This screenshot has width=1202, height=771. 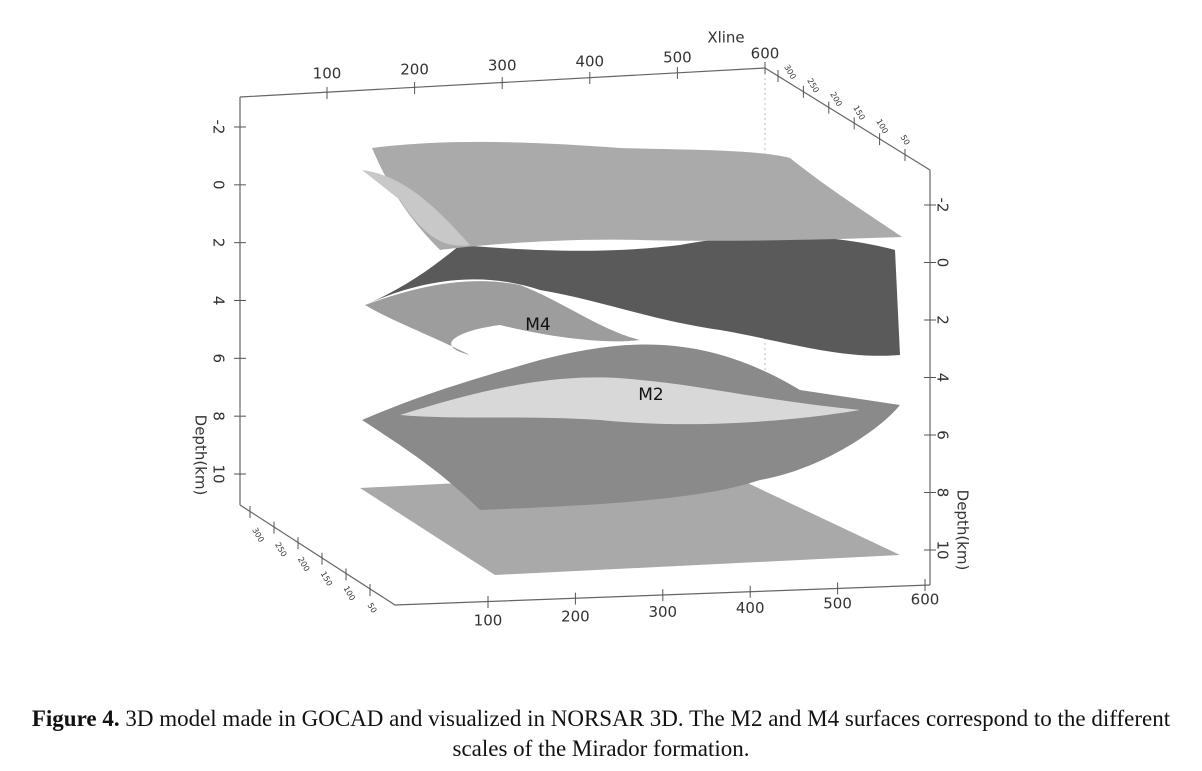 I want to click on caption-label: Figure 4., so click(x=75, y=718).